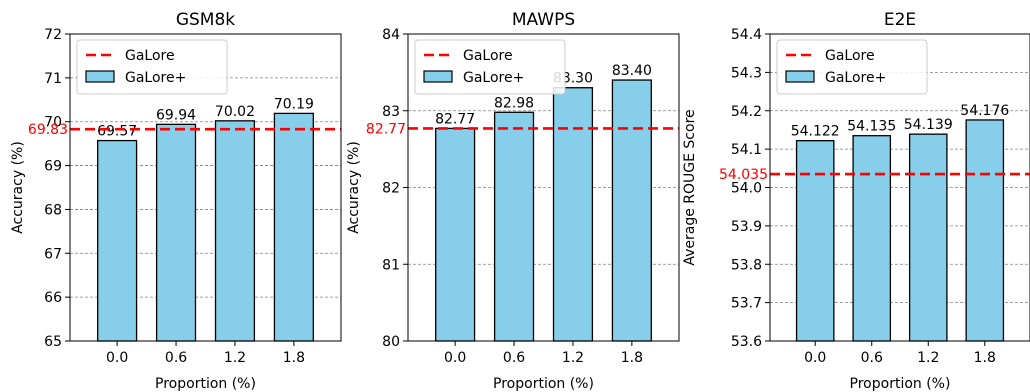 The height and width of the screenshot is (392, 1030). Describe the element at coordinates (53, 35) in the screenshot. I see `y-tick-label: 72` at that location.